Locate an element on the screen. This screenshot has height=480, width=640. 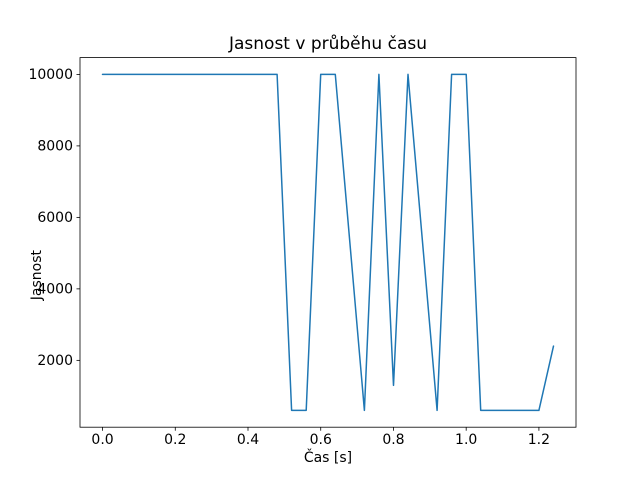
y-tick-label: 2000 is located at coordinates (55, 361).